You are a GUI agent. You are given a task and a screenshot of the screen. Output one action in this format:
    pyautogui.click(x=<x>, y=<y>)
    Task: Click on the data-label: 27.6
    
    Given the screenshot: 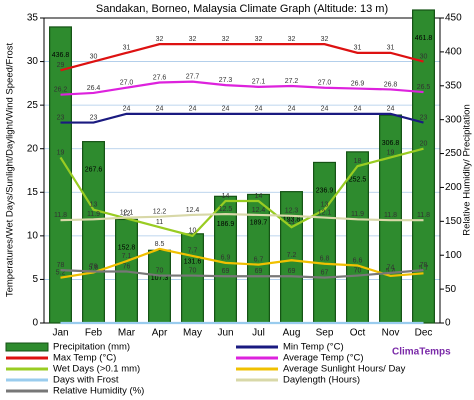 What is the action you would take?
    pyautogui.click(x=160, y=77)
    